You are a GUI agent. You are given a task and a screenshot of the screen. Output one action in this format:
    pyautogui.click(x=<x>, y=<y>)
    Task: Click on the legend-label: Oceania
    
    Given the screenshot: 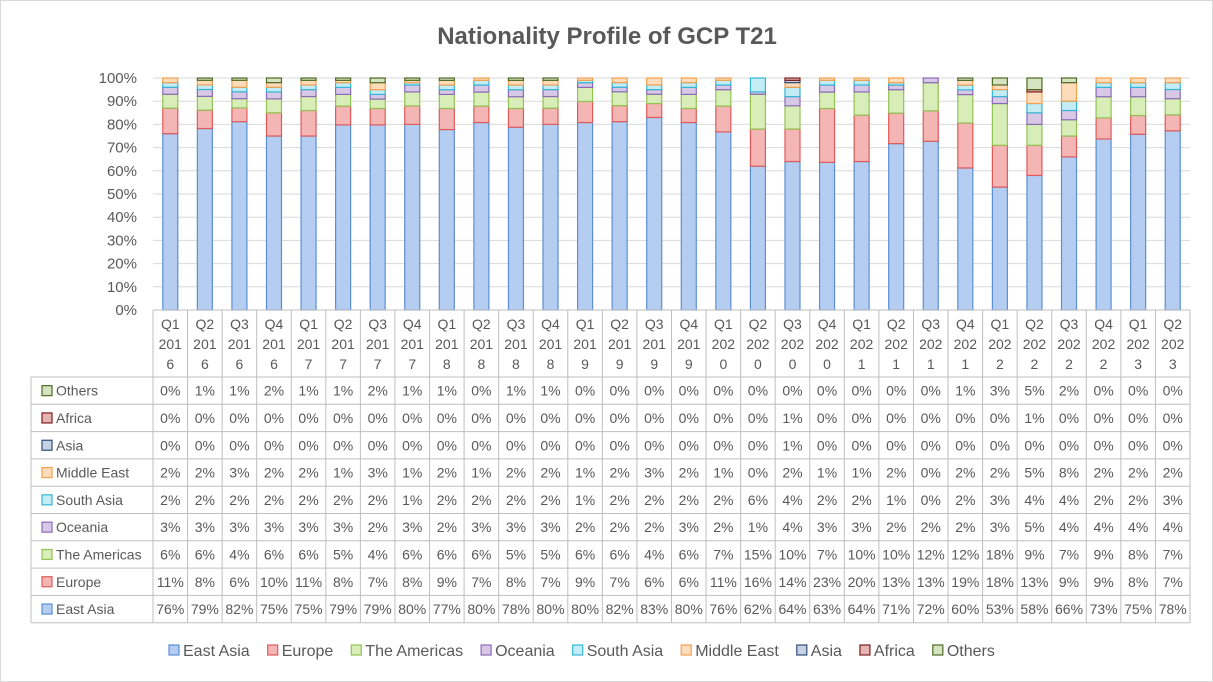 What is the action you would take?
    pyautogui.click(x=525, y=651)
    